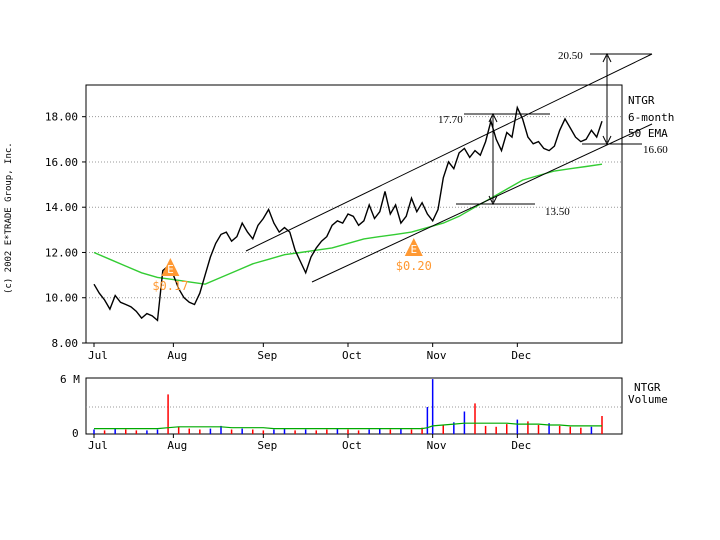  What do you see at coordinates (607, 140) in the screenshot?
I see `target-arrow-down-icon` at bounding box center [607, 140].